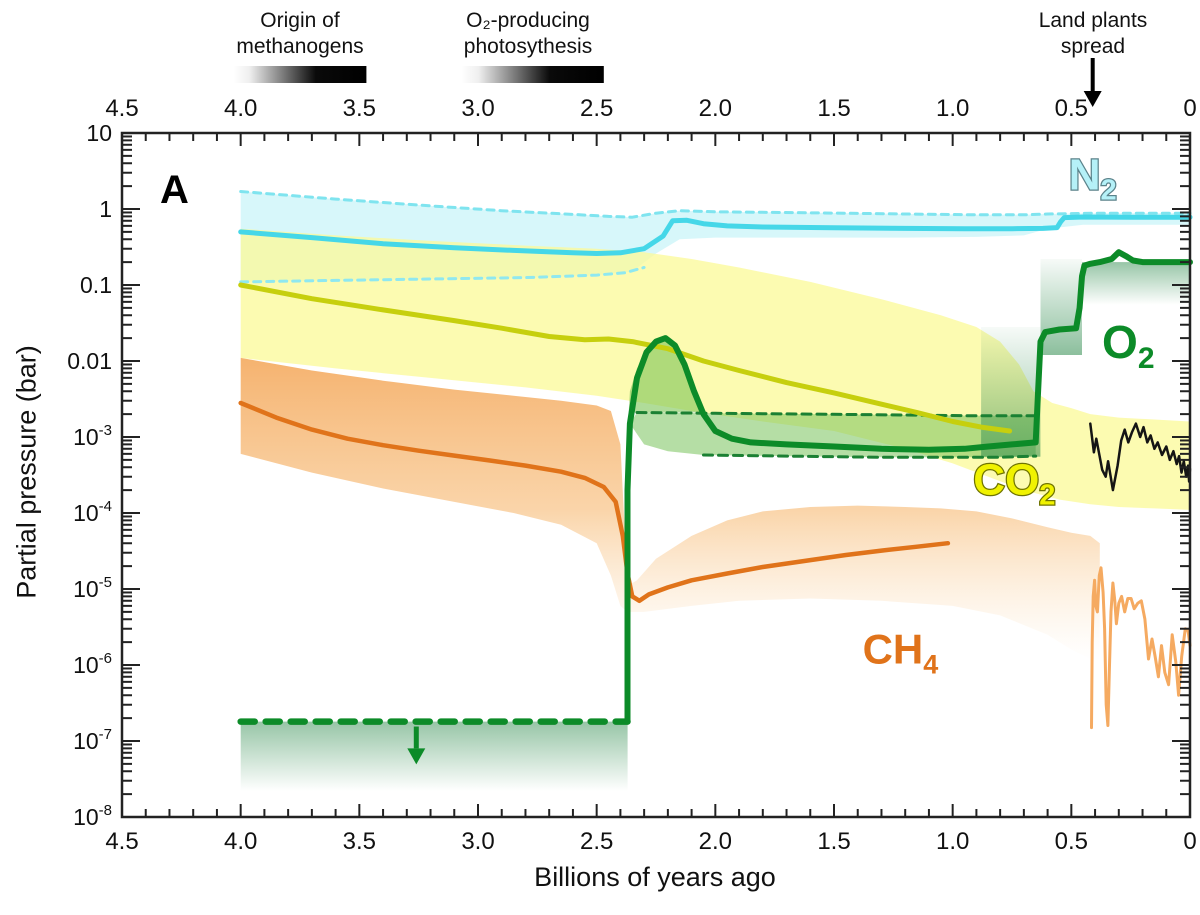 This screenshot has height=915, width=1200. Describe the element at coordinates (901, 652) in the screenshot. I see `ch4-label: CH4` at that location.